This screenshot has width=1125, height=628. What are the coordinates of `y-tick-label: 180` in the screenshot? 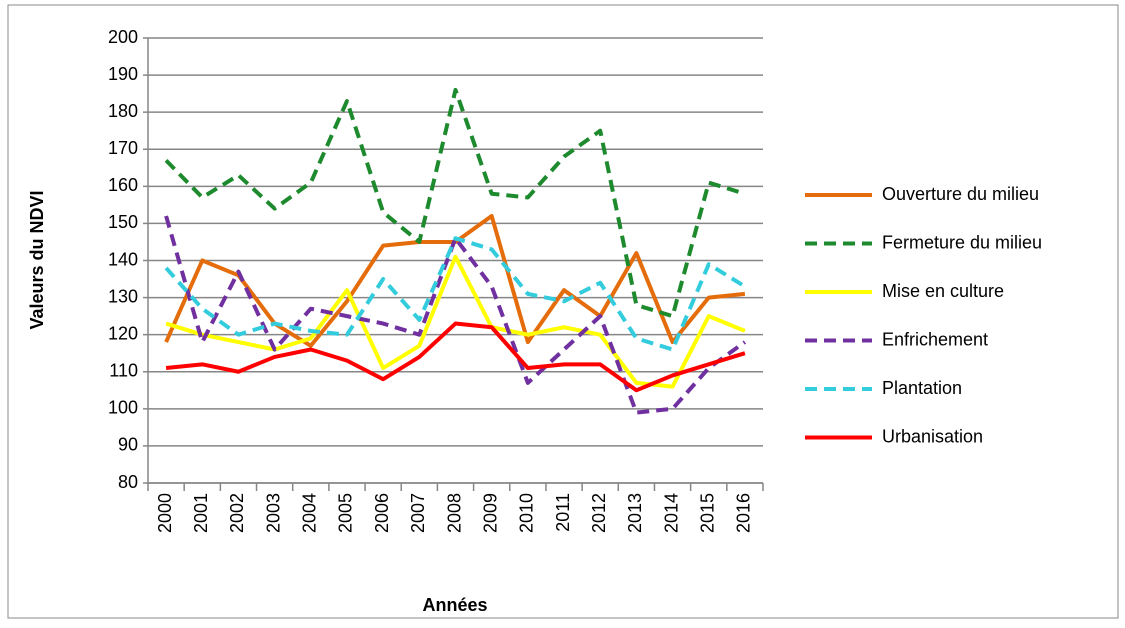 It's located at (123, 111).